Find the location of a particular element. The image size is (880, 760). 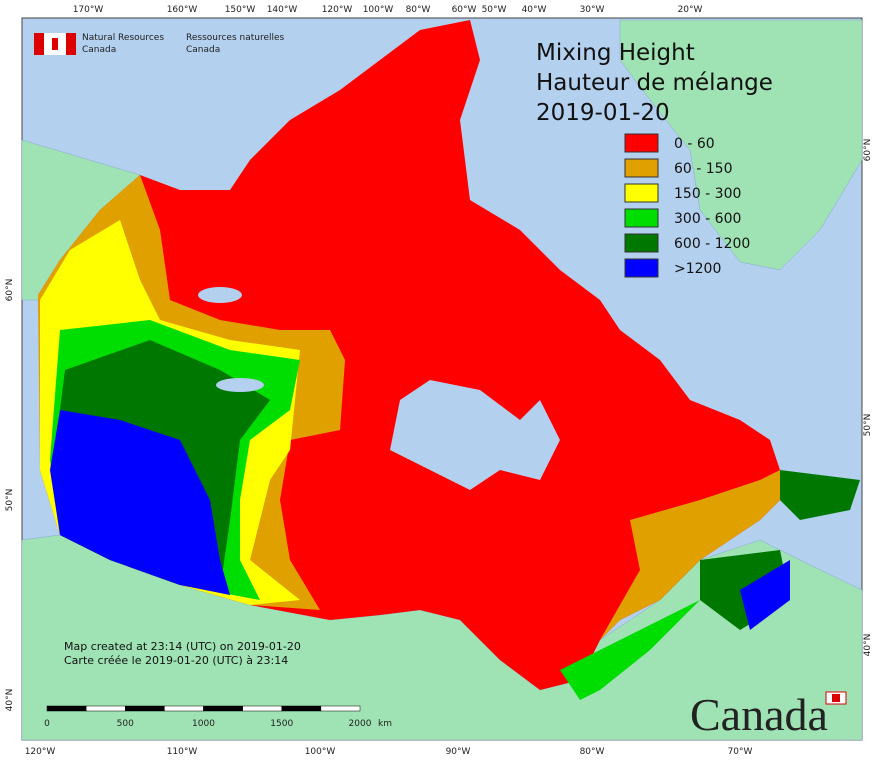

org-fr: Canada is located at coordinates (203, 50).